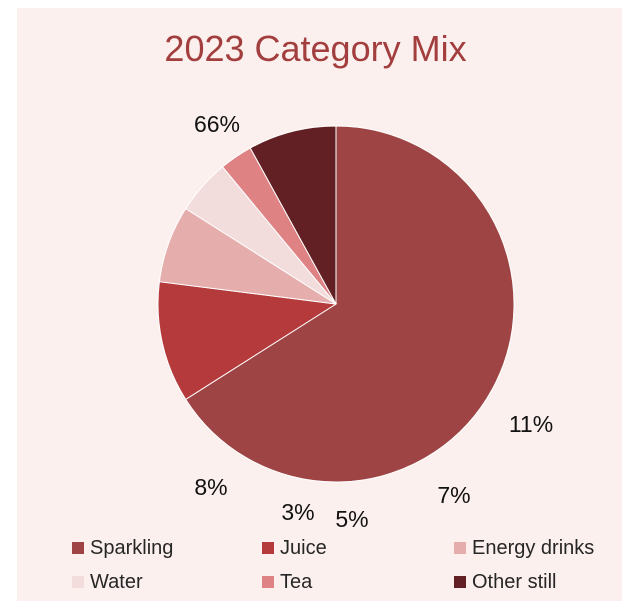 The width and height of the screenshot is (631, 608). Describe the element at coordinates (297, 512) in the screenshot. I see `data-label-tea: 3%` at that location.